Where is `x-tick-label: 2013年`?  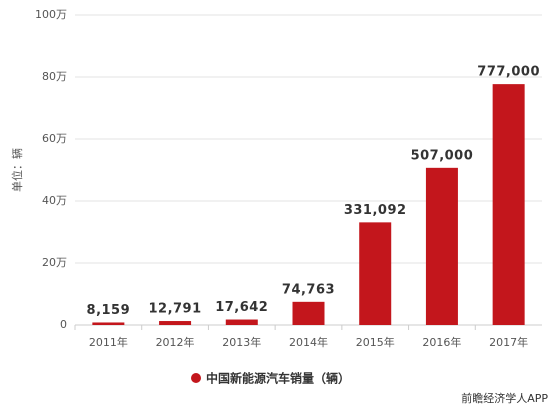 x-tick-label: 2013年 is located at coordinates (241, 342).